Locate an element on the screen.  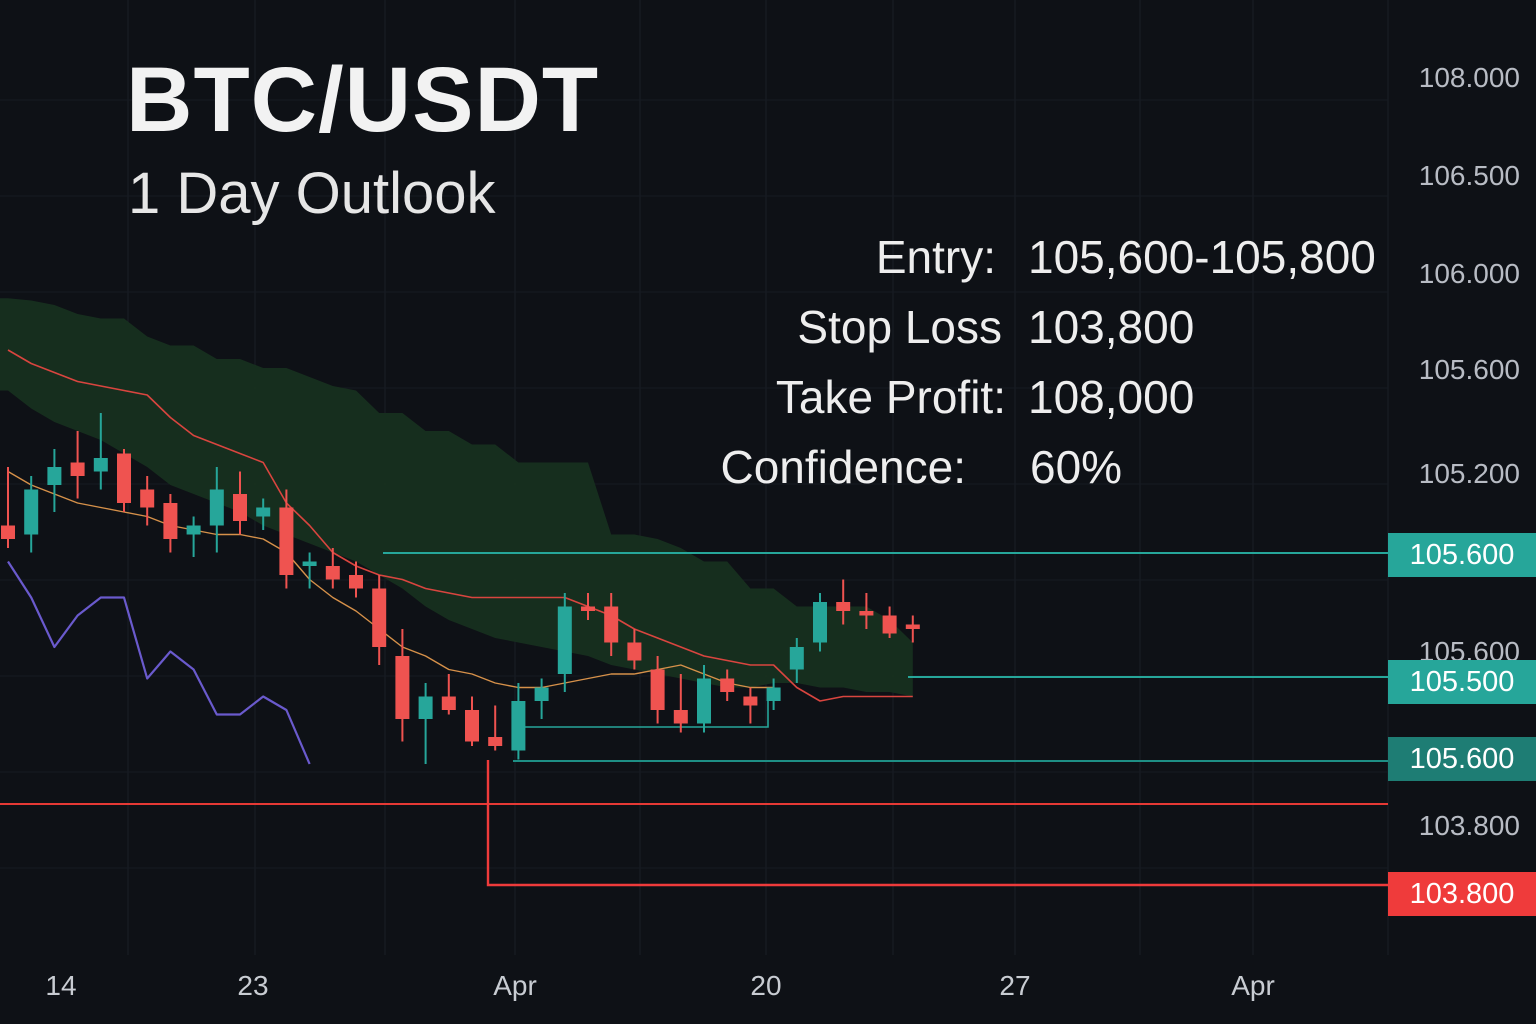
range-box-line is located at coordinates (644, 714).